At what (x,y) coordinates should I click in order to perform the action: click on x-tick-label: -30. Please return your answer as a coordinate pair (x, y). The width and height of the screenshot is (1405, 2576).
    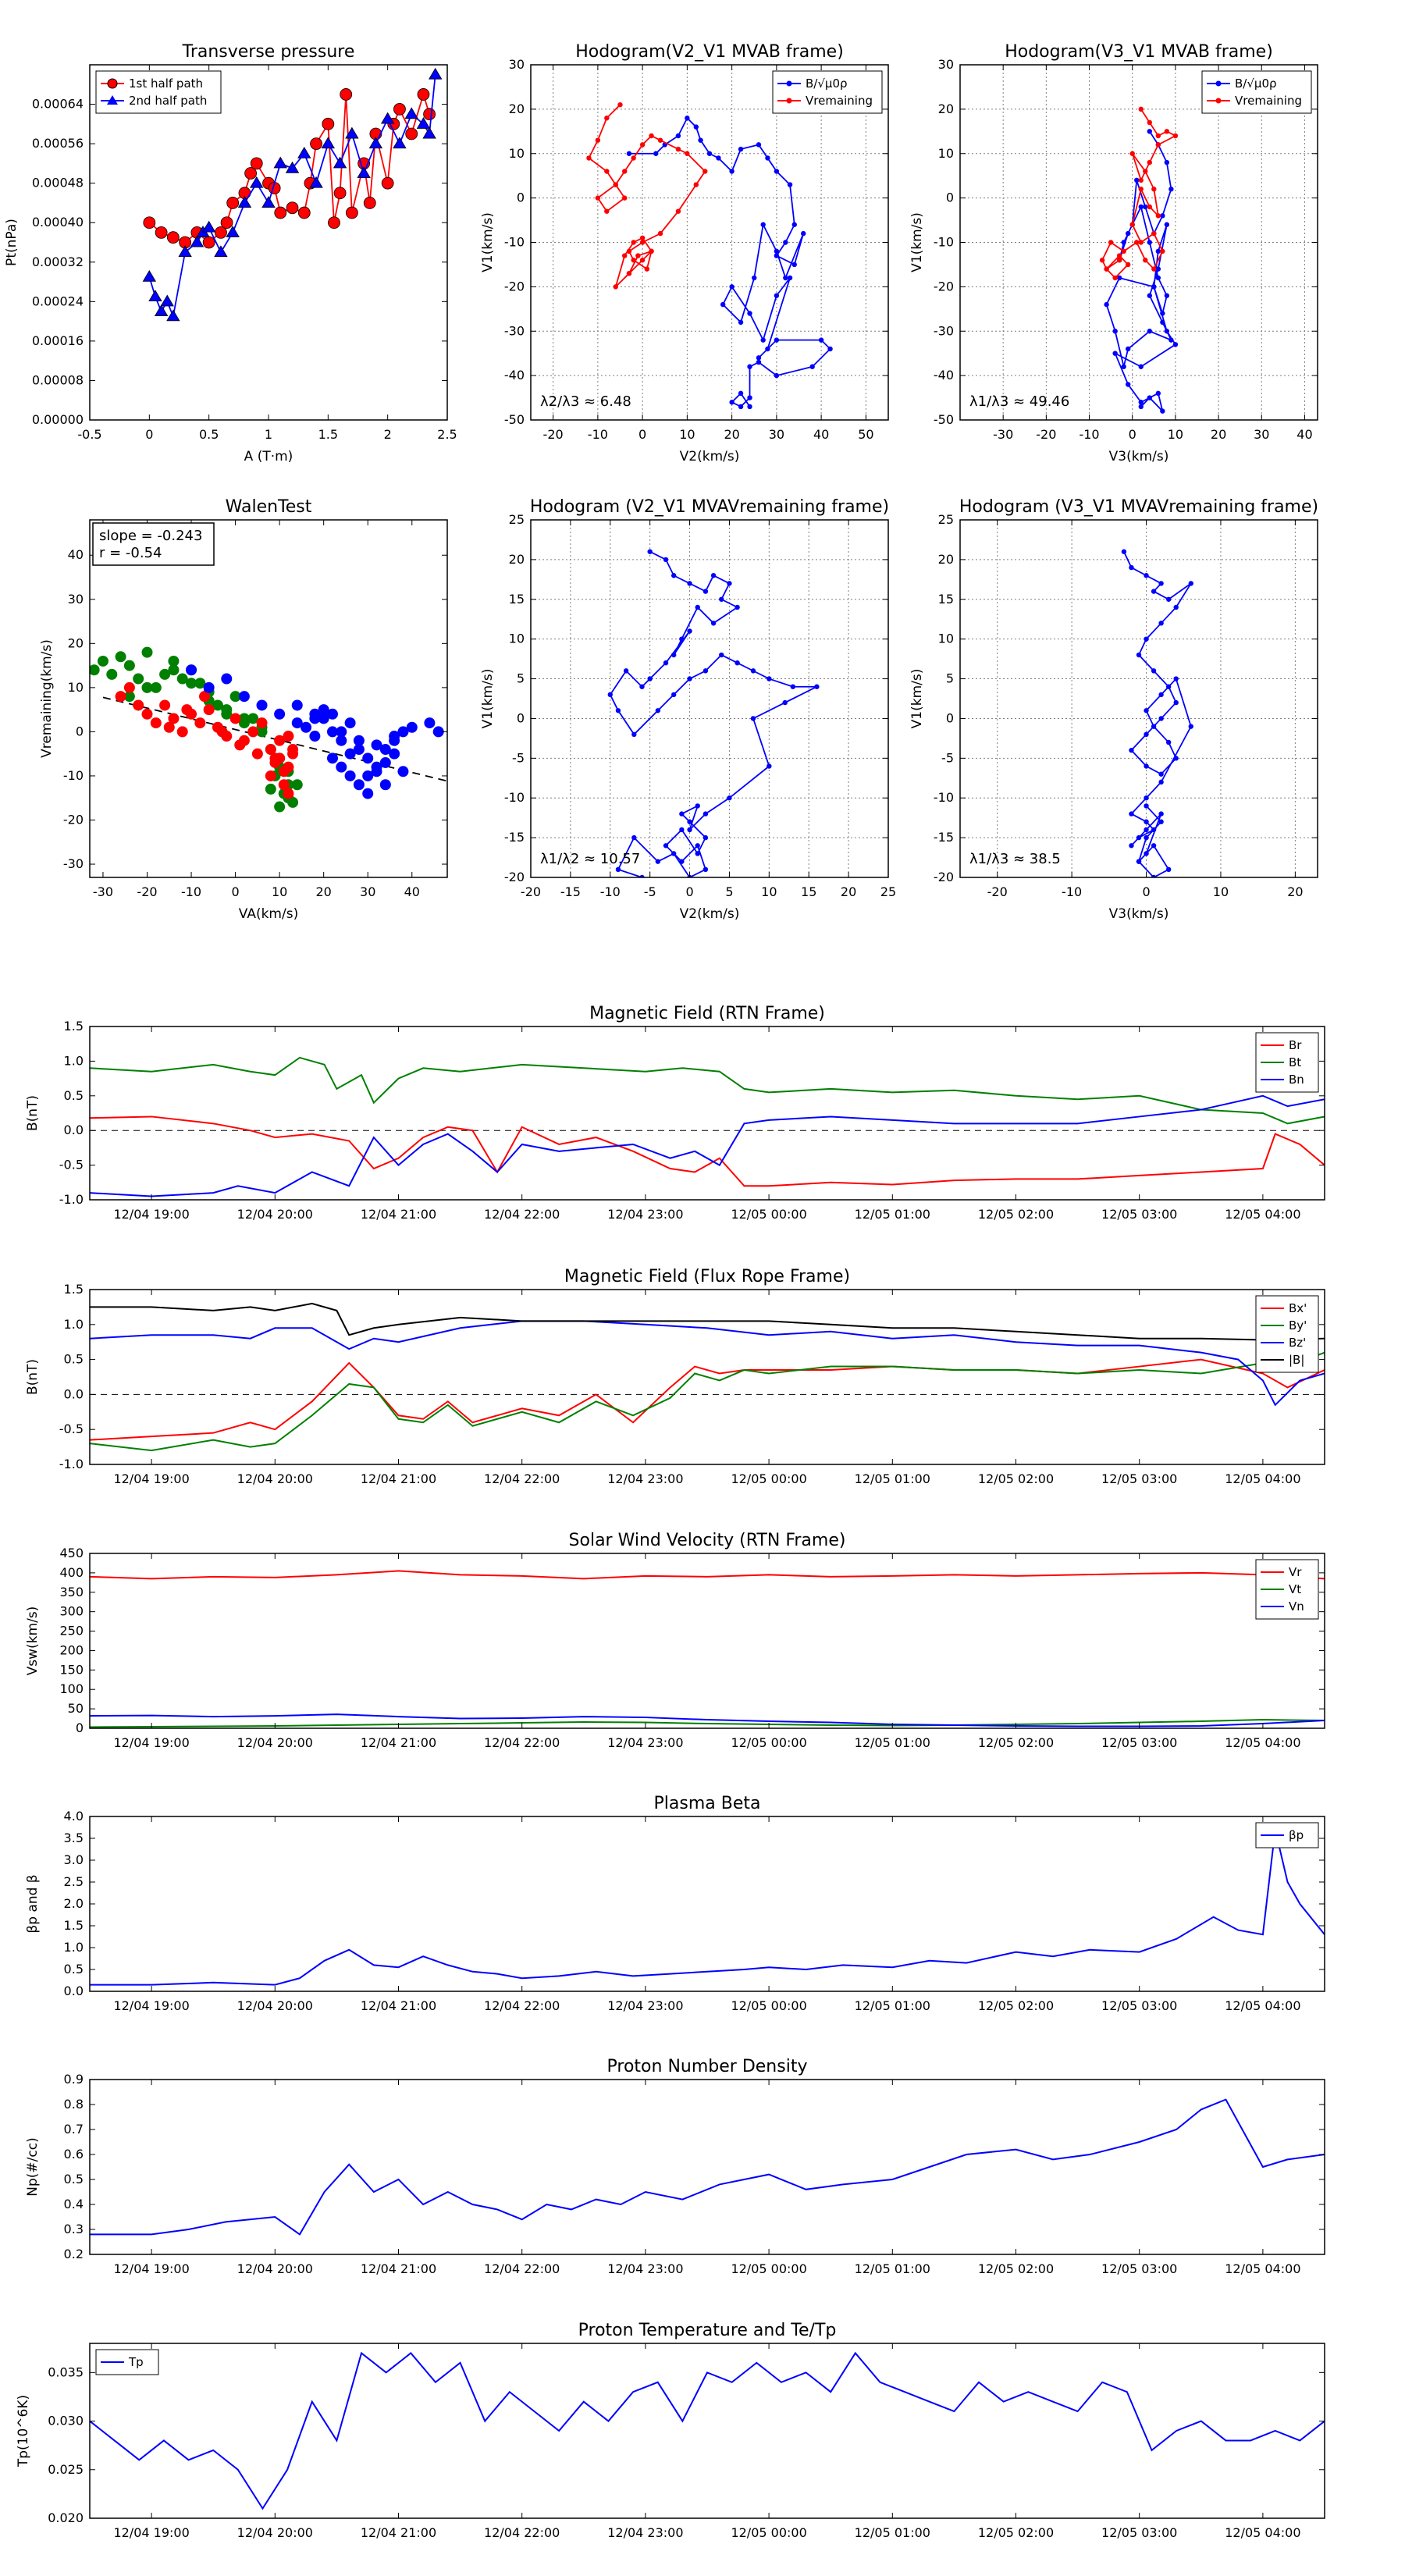
    Looking at the image, I should click on (1003, 434).